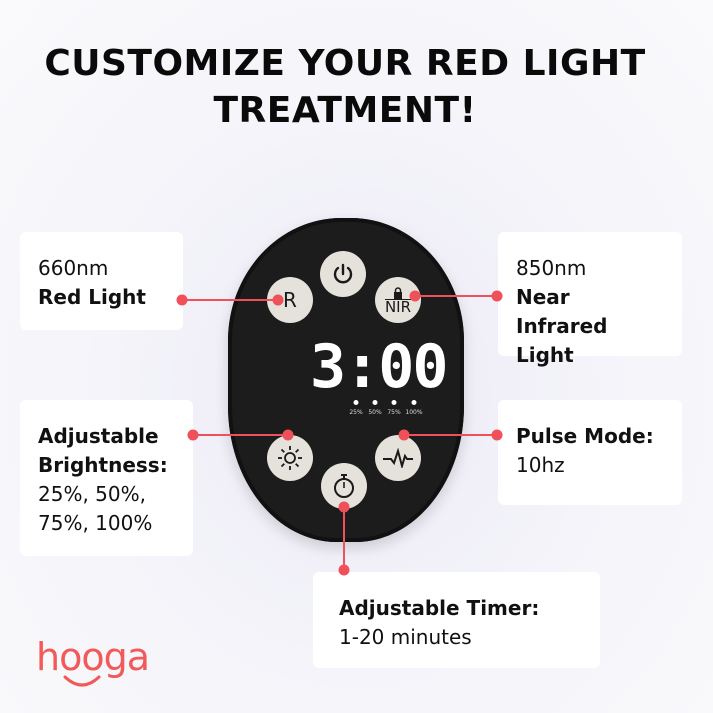 This screenshot has width=713, height=713. I want to click on nir-button: NIR, so click(398, 300).